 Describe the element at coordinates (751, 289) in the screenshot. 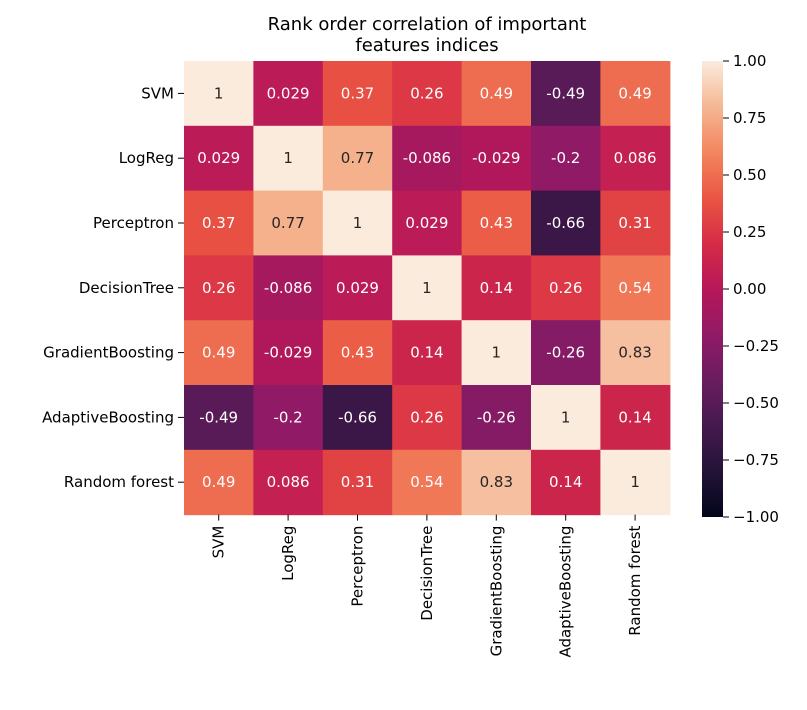

I see `colorbar-ticks: 1.00 0.75 0.50 0.25 0.00 −0.25 −0.50 −0.75 −1.00` at that location.